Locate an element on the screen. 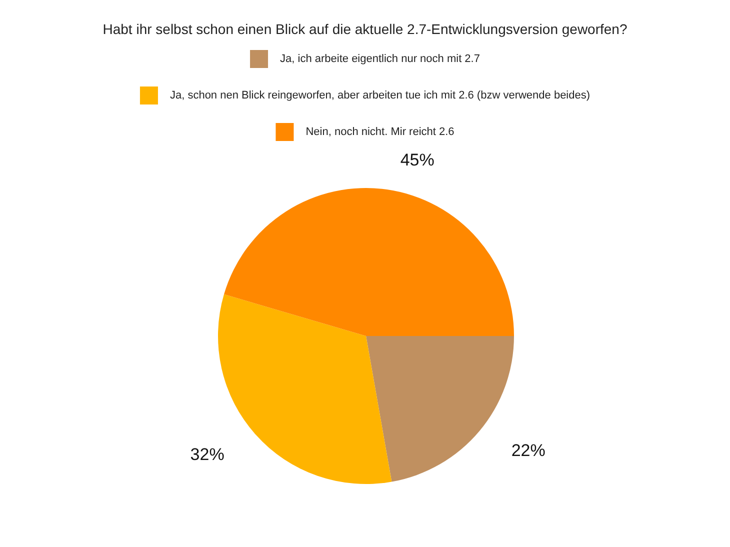 Image resolution: width=730 pixels, height=547 pixels. chart-title: Habt ihr selbst schon einen Blick auf die aktuelle 2.7-Entwicklungsversion geworfen? is located at coordinates (365, 29).